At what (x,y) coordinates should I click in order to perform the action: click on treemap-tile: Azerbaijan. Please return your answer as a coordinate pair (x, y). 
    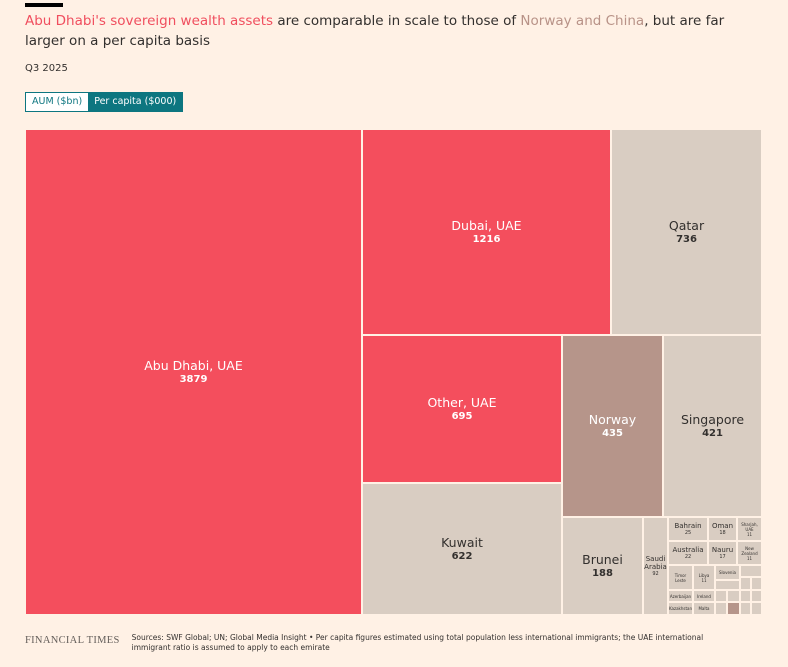
    Looking at the image, I should click on (680, 596).